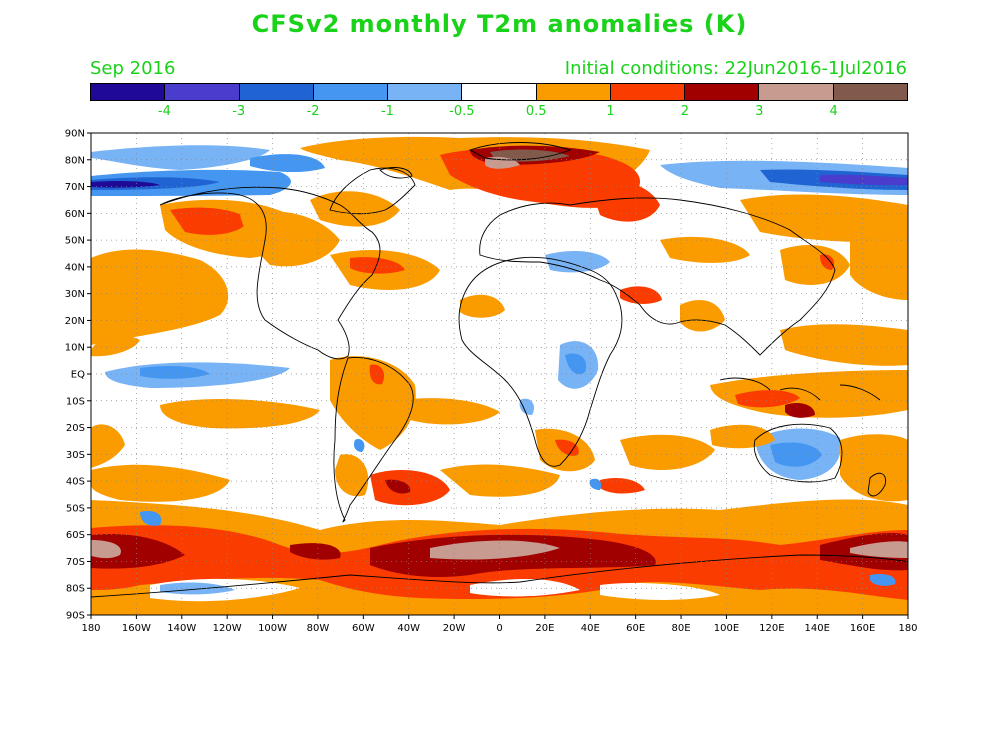 This screenshot has width=999, height=750. Describe the element at coordinates (75, 348) in the screenshot. I see `latitude-tick-label: 10N` at that location.